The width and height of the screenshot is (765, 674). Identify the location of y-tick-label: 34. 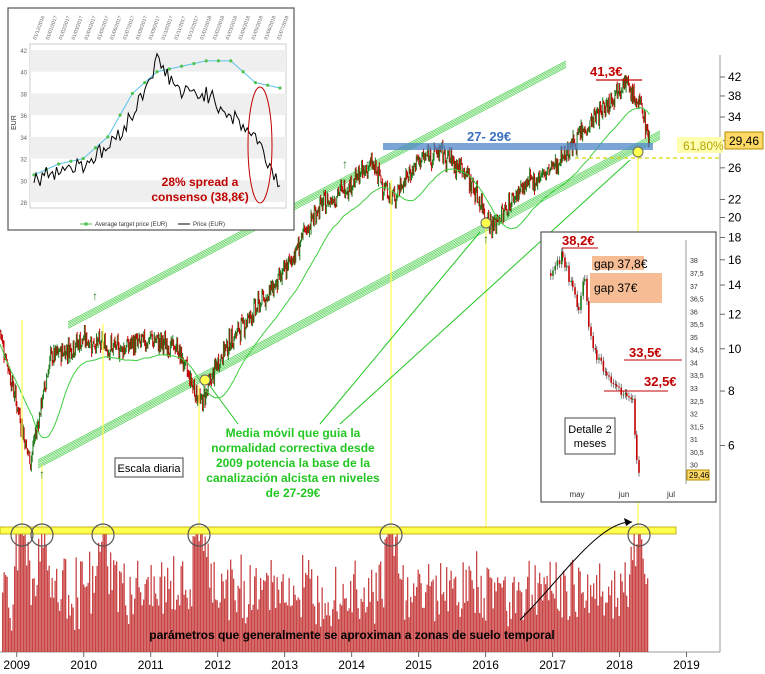
(735, 117).